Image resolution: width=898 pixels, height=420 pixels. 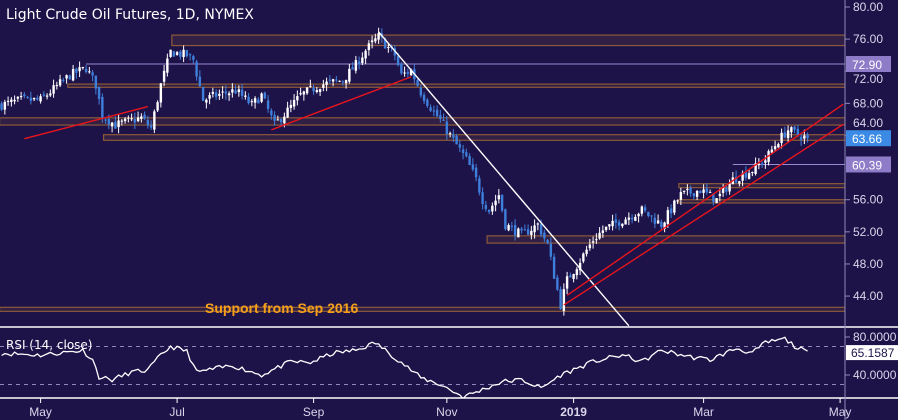 I want to click on price-label-text: 60.39, so click(x=867, y=165).